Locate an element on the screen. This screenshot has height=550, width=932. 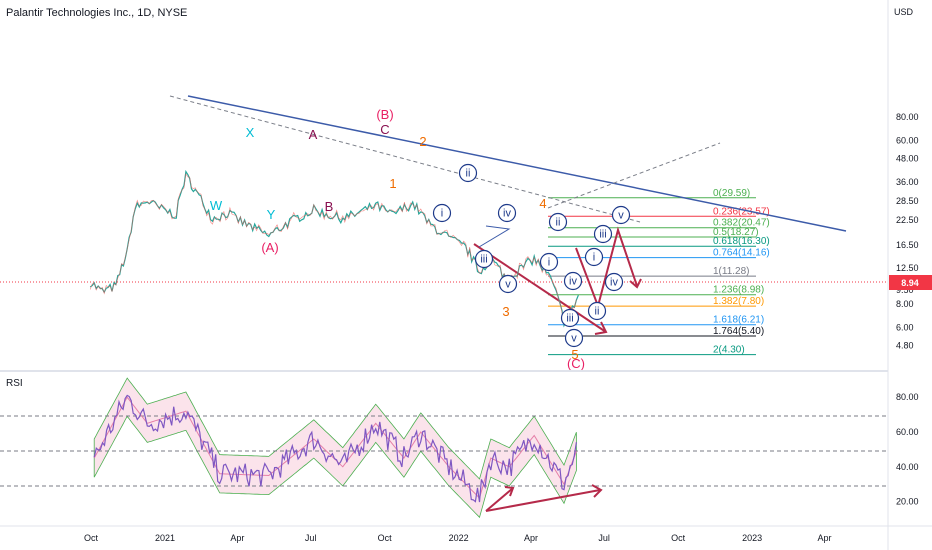
wave-label: Y is located at coordinates (271, 214).